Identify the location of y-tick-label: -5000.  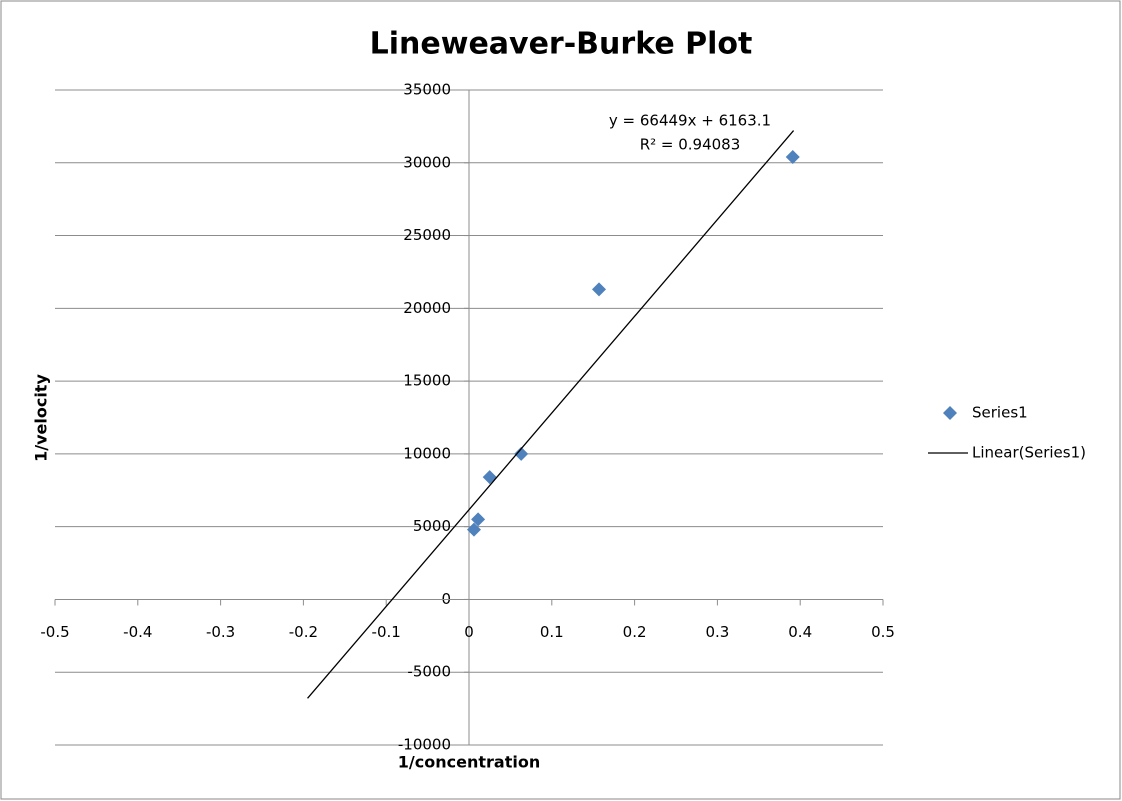
(429, 672).